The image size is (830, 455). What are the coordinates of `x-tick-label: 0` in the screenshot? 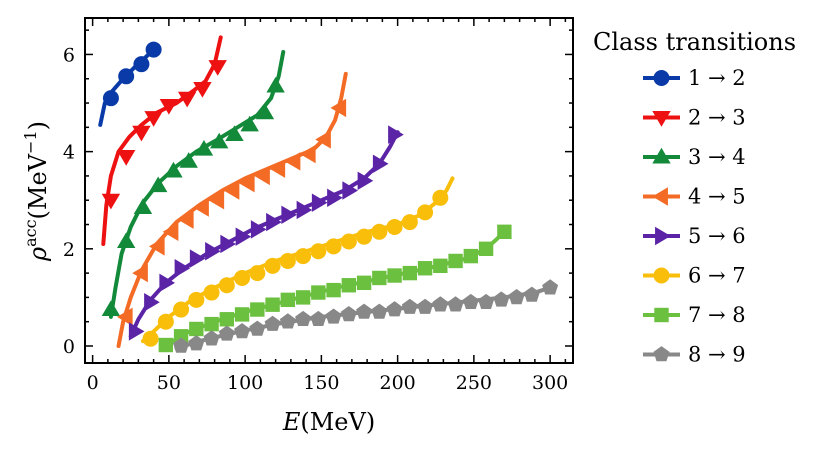 It's located at (93, 383).